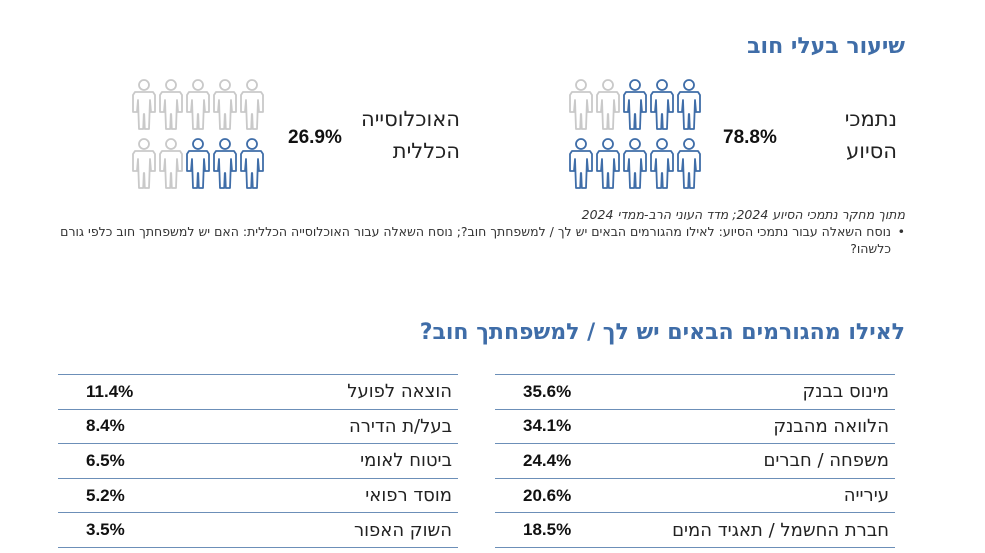 The image size is (985, 553). Describe the element at coordinates (845, 392) in the screenshot. I see `factor-label: מינוס בבנק` at that location.